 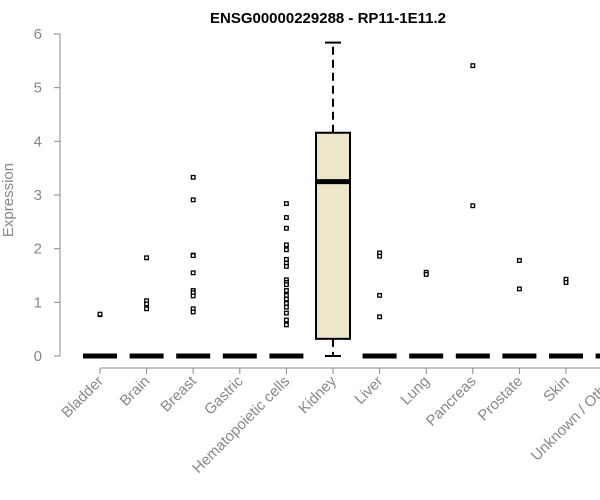 I want to click on x-tick-label: Gastric, so click(x=224, y=395).